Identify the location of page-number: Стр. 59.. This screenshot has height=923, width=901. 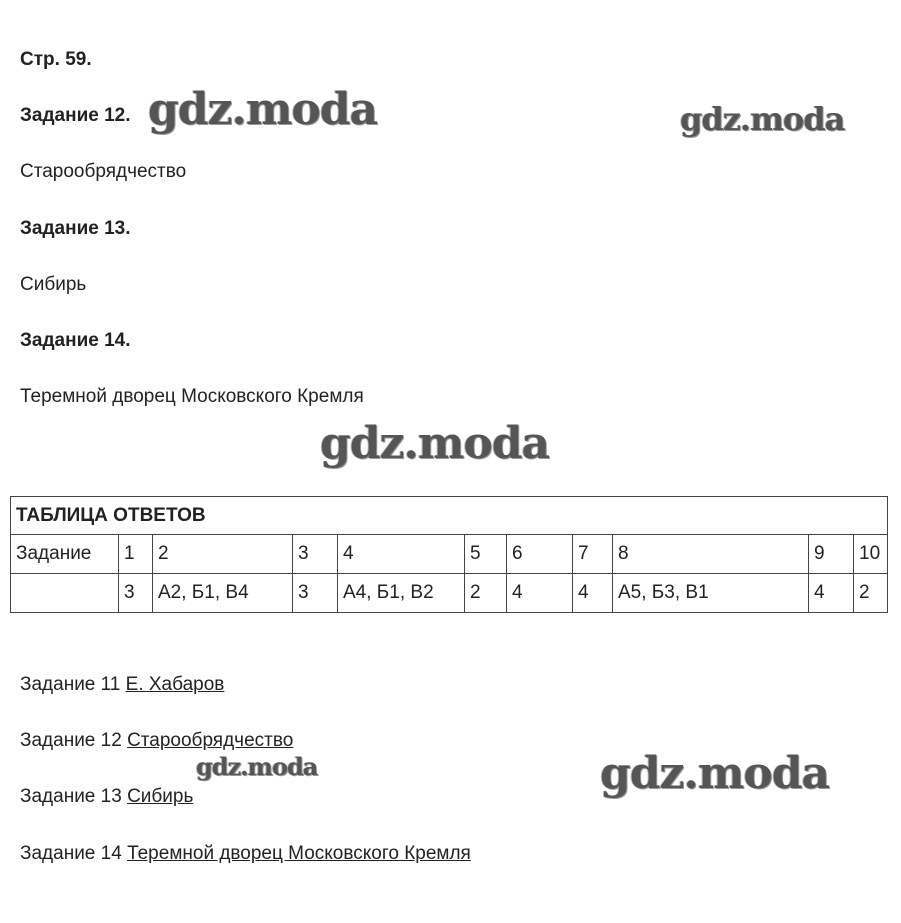
(56, 59).